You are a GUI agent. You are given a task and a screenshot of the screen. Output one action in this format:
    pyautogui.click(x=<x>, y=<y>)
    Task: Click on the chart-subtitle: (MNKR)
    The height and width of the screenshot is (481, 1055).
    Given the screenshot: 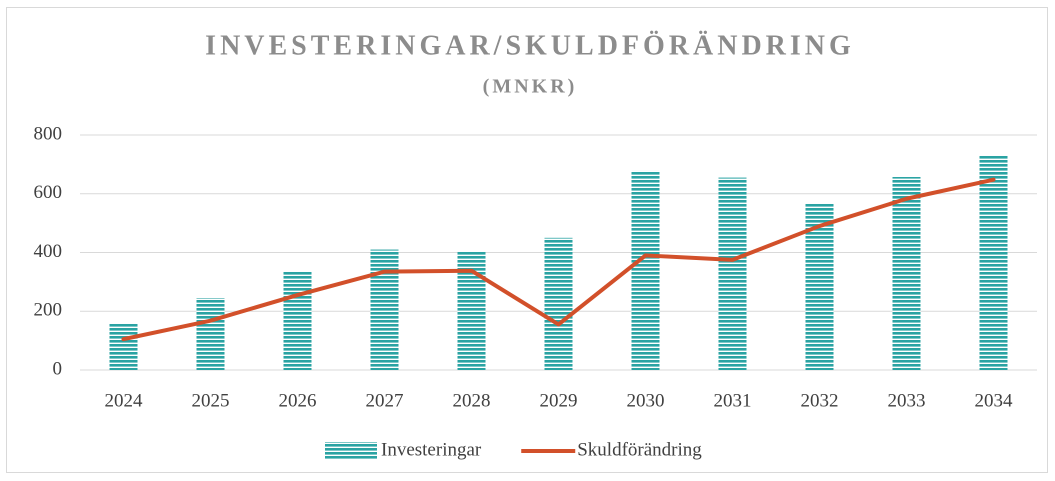 What is the action you would take?
    pyautogui.click(x=530, y=87)
    